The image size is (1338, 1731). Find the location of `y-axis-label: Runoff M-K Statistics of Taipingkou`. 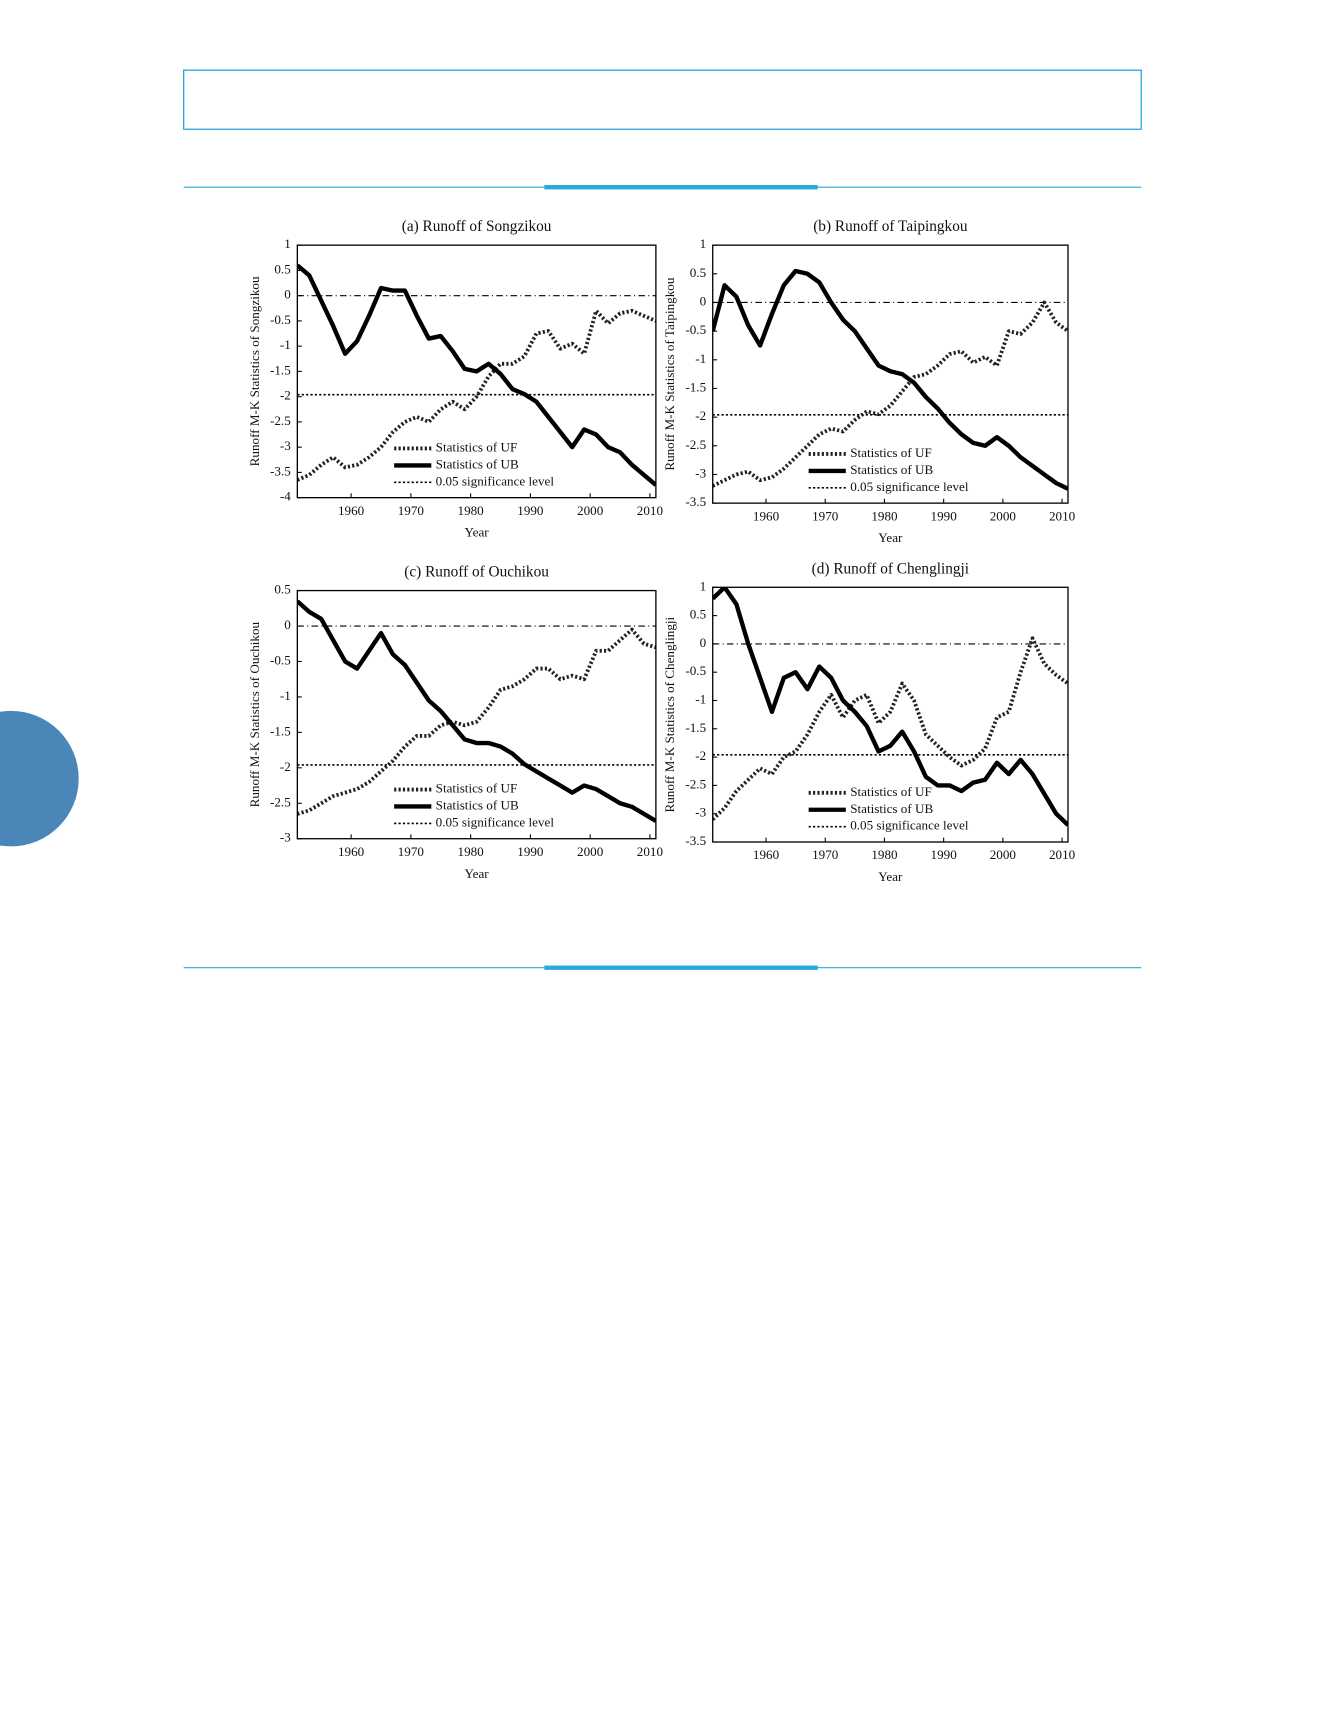

y-axis-label: Runoff M-K Statistics of Taipingkou is located at coordinates (669, 373).